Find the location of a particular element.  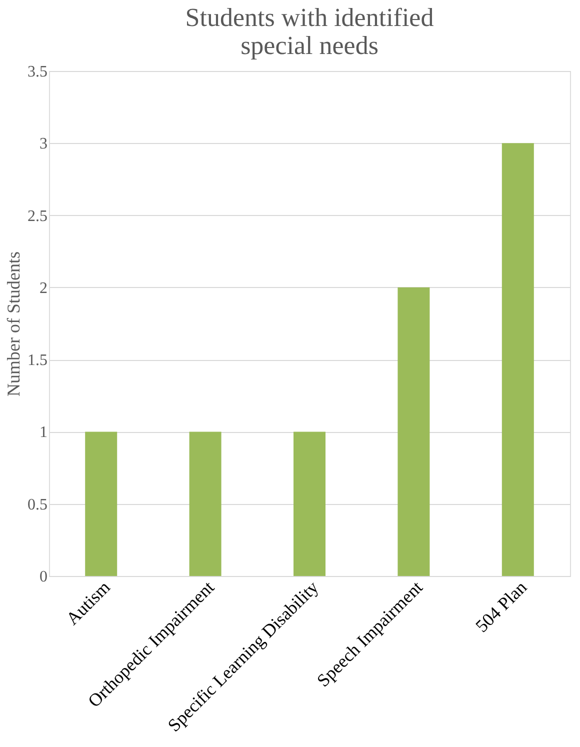

y-axis-title: Number of Students is located at coordinates (14, 324).